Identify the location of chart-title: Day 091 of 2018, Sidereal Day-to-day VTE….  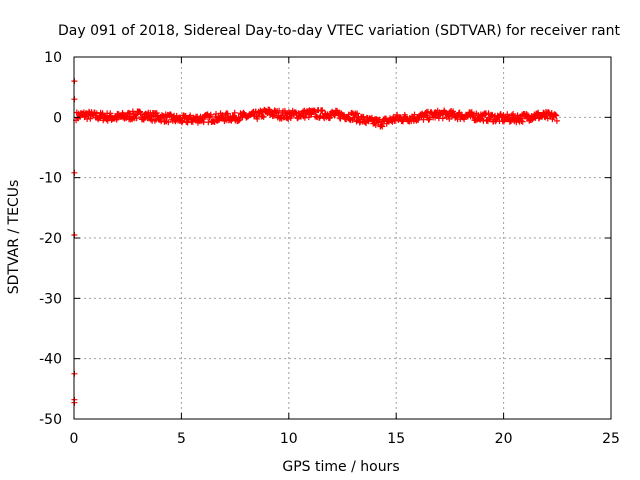
(339, 31).